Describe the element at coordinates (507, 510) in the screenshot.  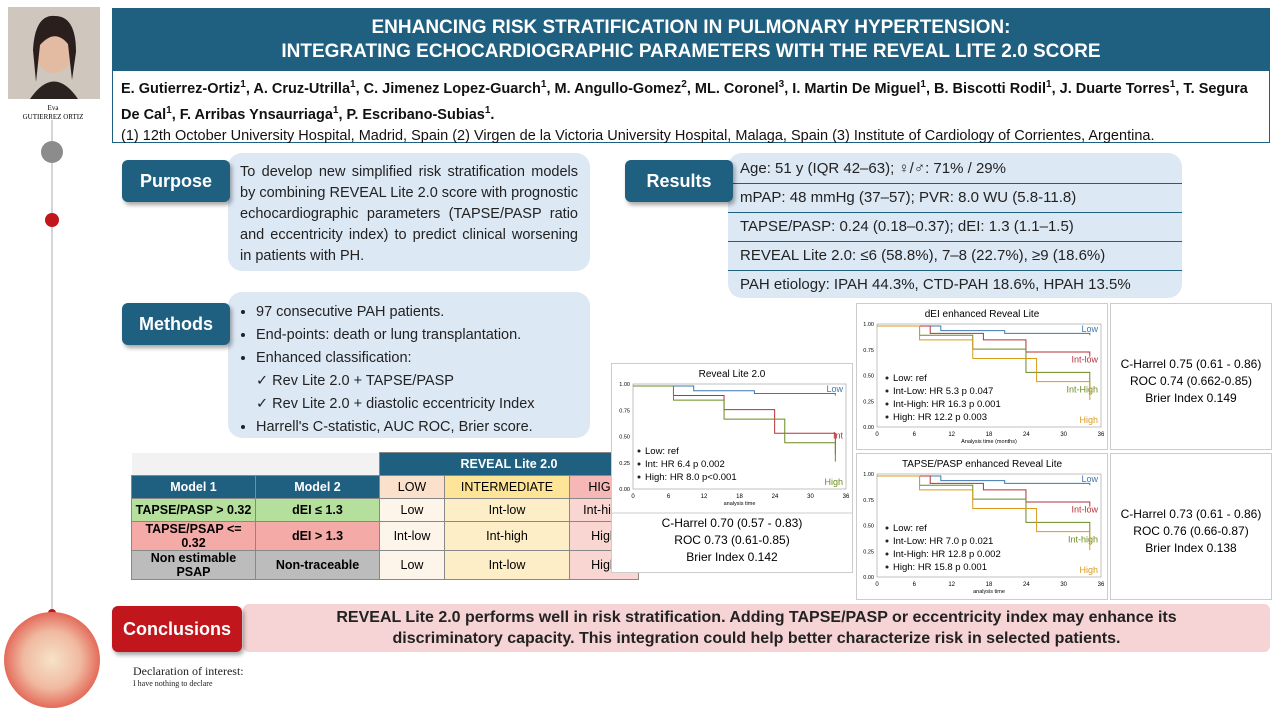
I see `table-cell: Int-low` at that location.